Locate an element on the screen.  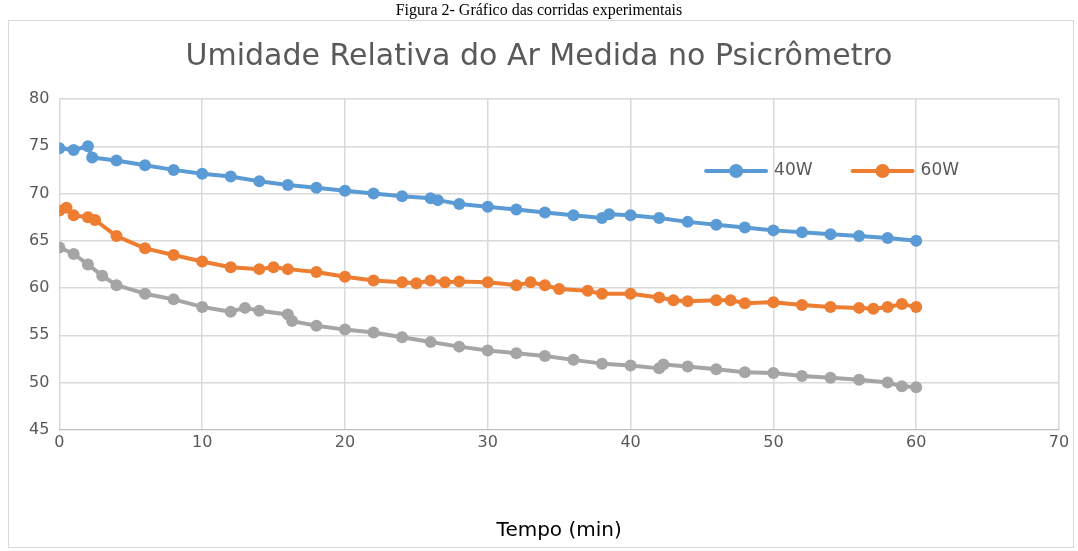
x-tick-label: 40 is located at coordinates (630, 441).